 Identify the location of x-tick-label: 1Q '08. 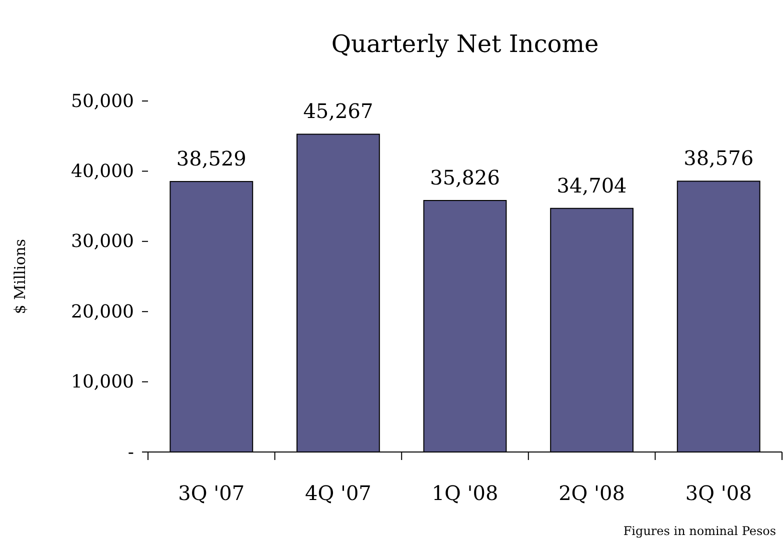
(465, 493).